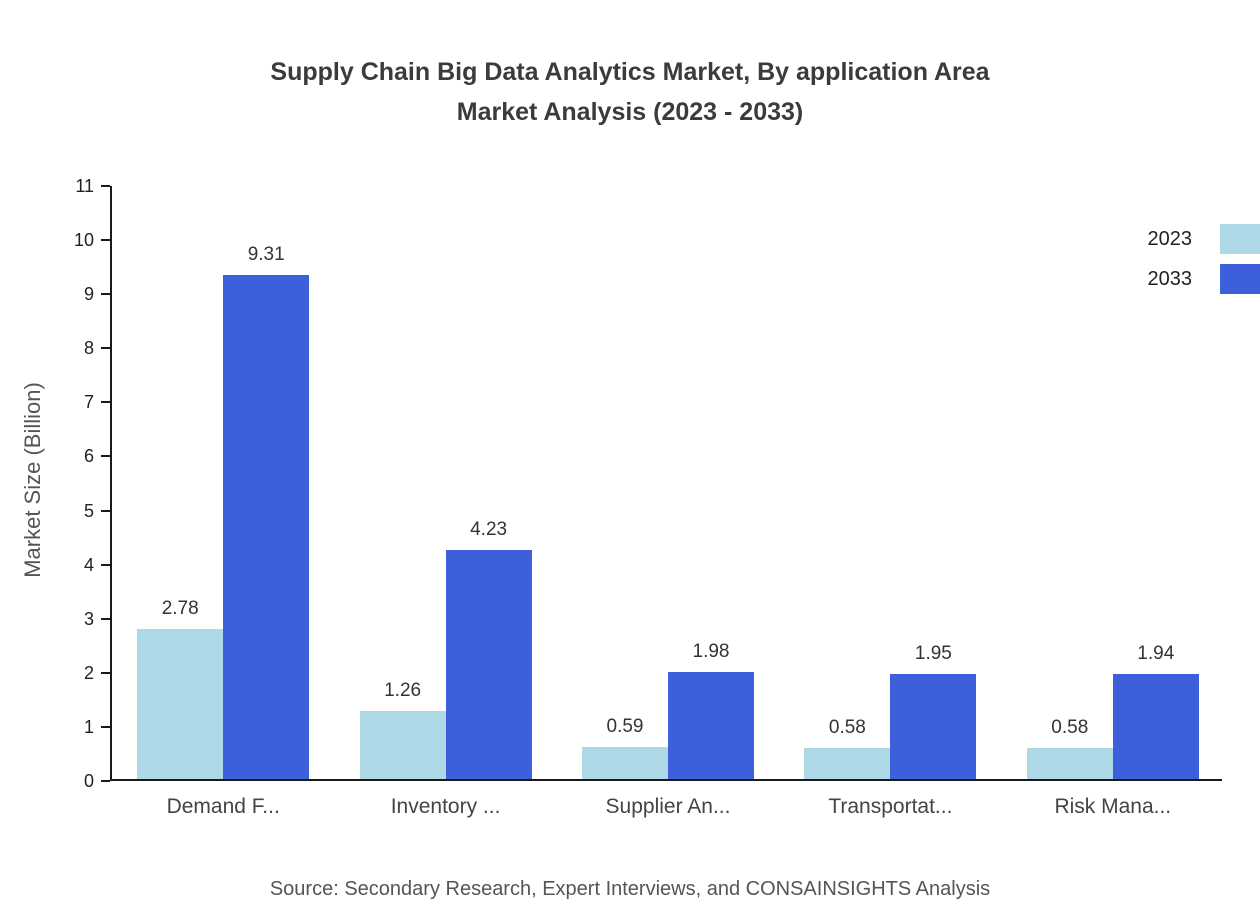 The width and height of the screenshot is (1260, 920). What do you see at coordinates (88, 564) in the screenshot?
I see `y-tick-label: 4` at bounding box center [88, 564].